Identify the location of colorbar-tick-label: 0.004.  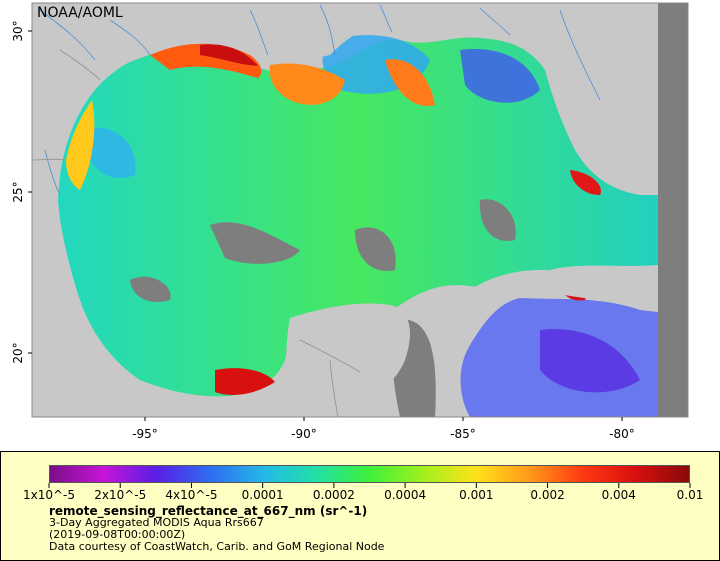
(618, 495).